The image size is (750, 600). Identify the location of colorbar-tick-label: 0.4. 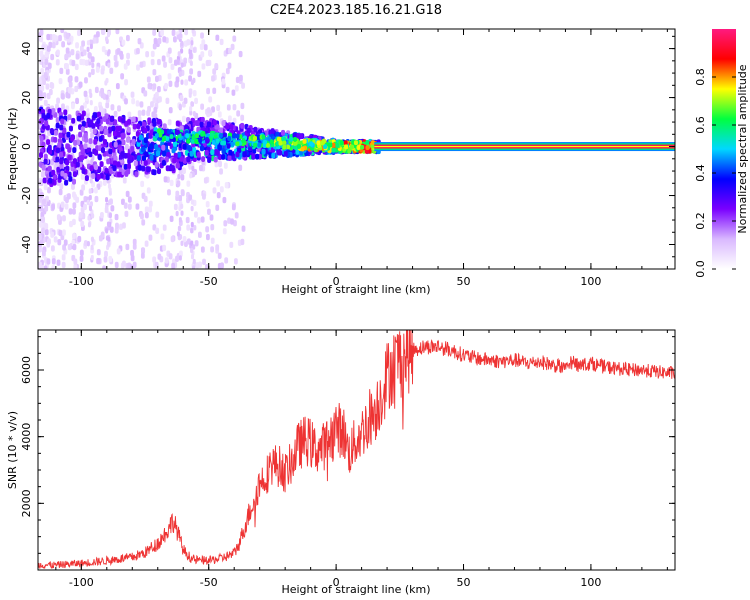
(700, 173).